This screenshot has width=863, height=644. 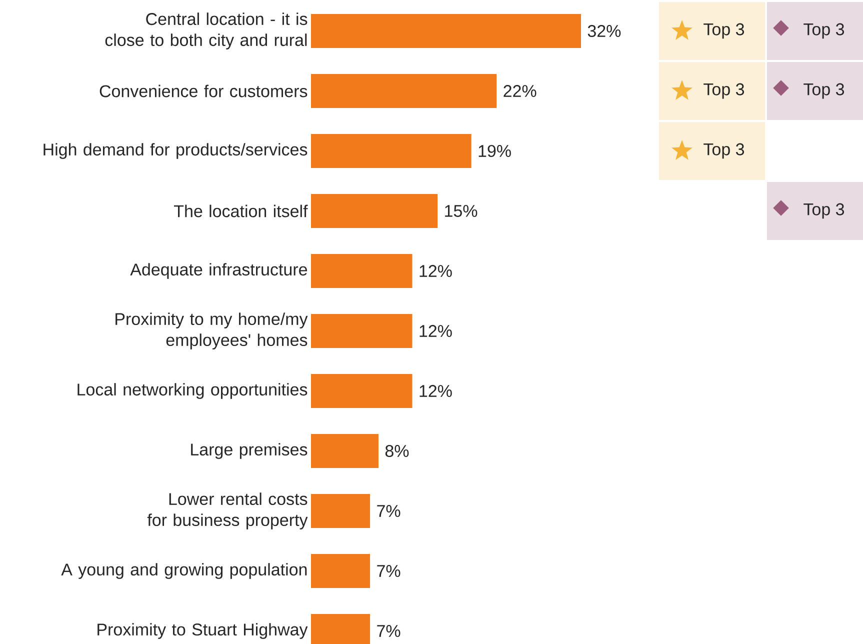 What do you see at coordinates (241, 211) in the screenshot?
I see `y-tick-label: The location itself` at bounding box center [241, 211].